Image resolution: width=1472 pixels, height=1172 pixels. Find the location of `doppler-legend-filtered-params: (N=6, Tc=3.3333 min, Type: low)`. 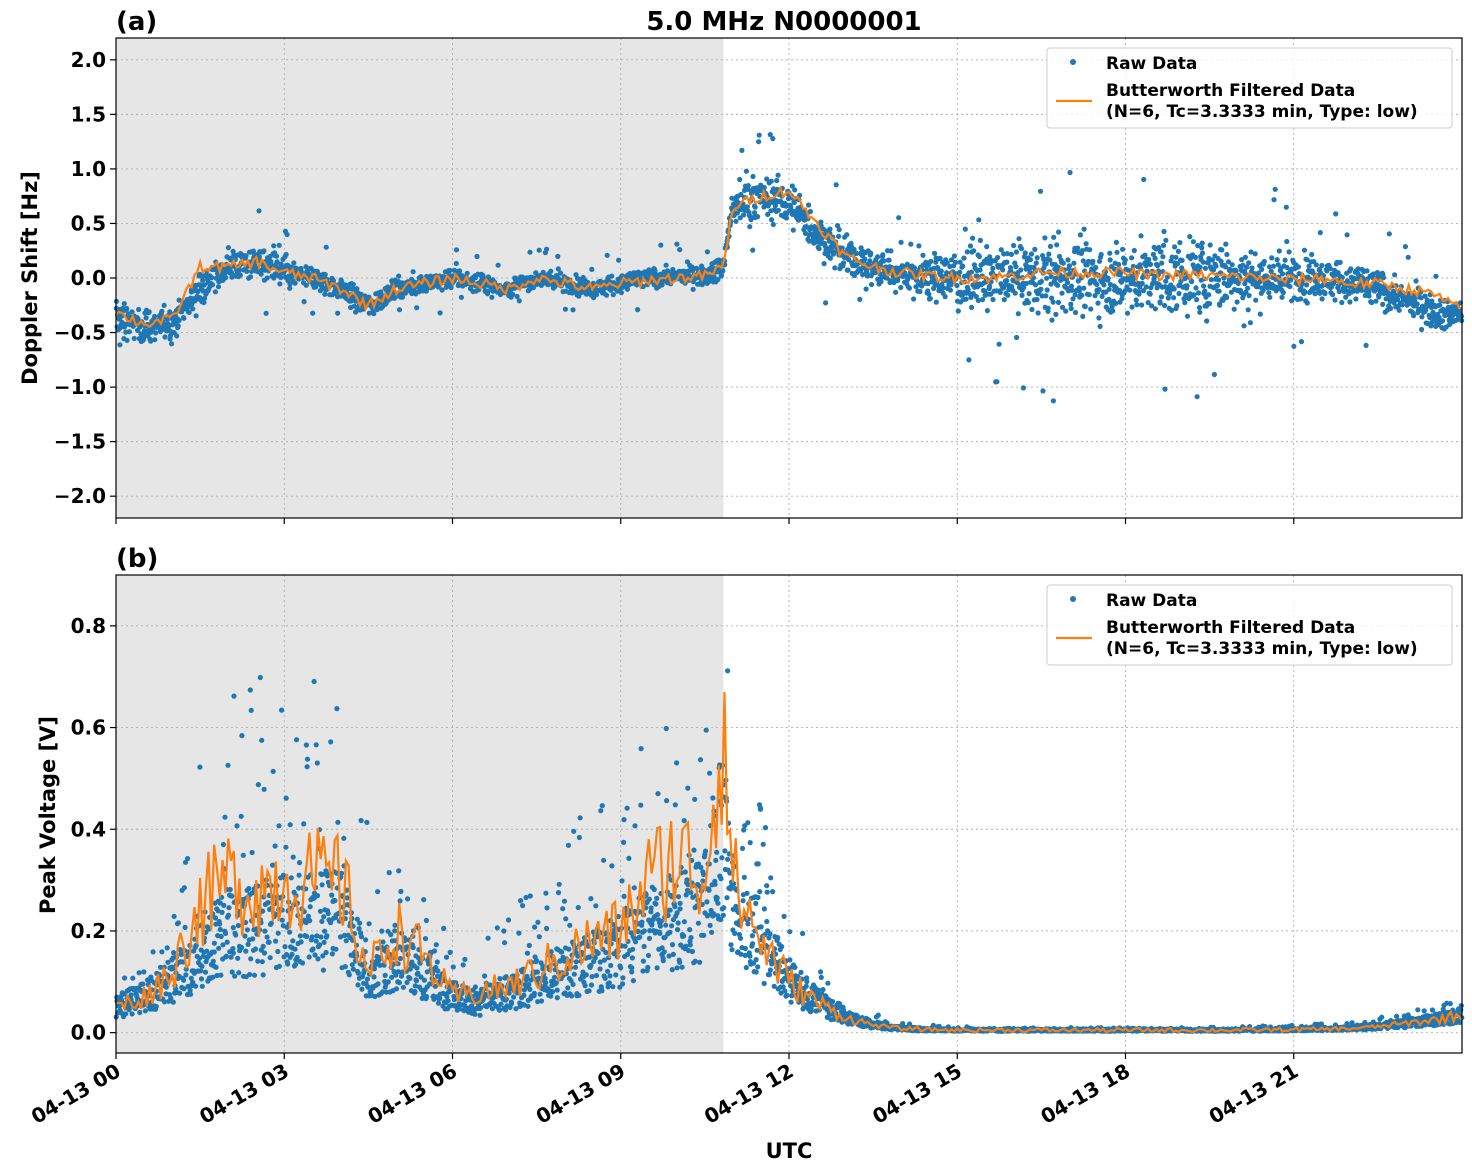

doppler-legend-filtered-params: (N=6, Tc=3.3333 min, Type: low) is located at coordinates (1262, 112).